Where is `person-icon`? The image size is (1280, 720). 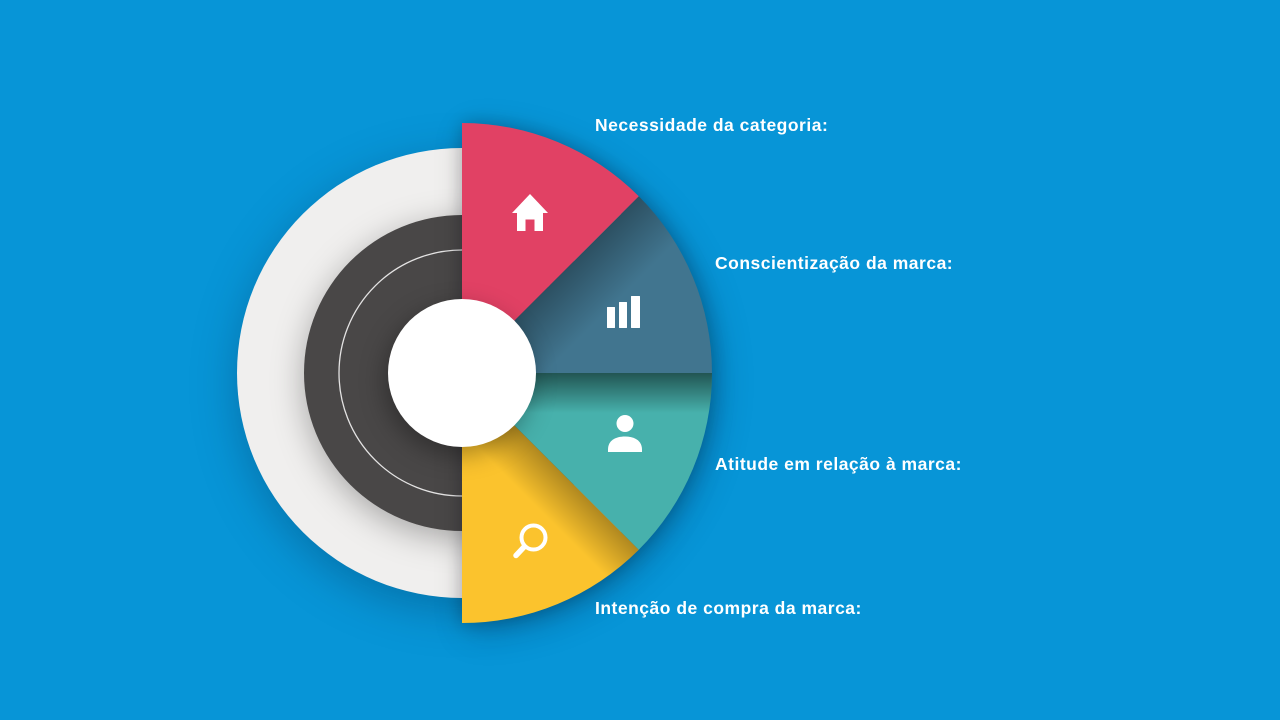
person-icon is located at coordinates (625, 433).